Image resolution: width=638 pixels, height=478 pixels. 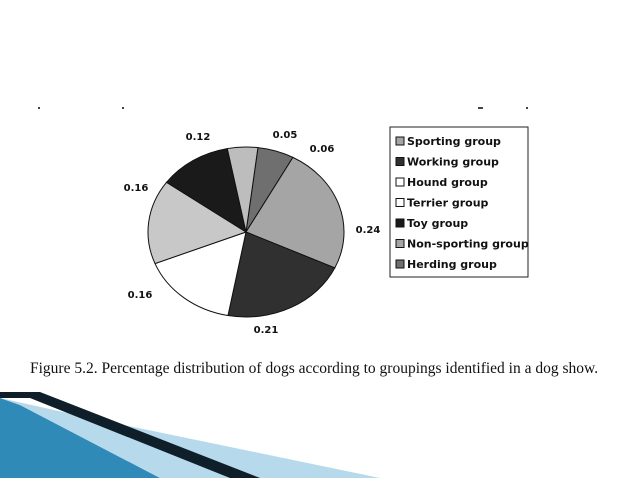 What do you see at coordinates (454, 141) in the screenshot?
I see `legend-label-sporting-group: Sporting group` at bounding box center [454, 141].